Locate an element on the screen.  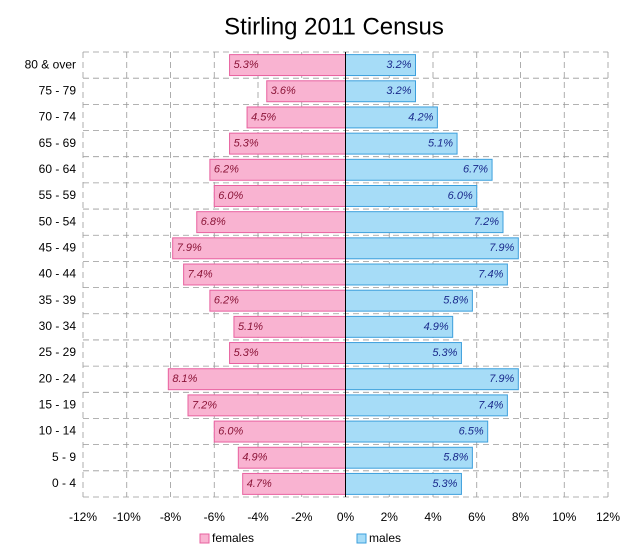
y-tick-label: 70 - 74 is located at coordinates (58, 117).